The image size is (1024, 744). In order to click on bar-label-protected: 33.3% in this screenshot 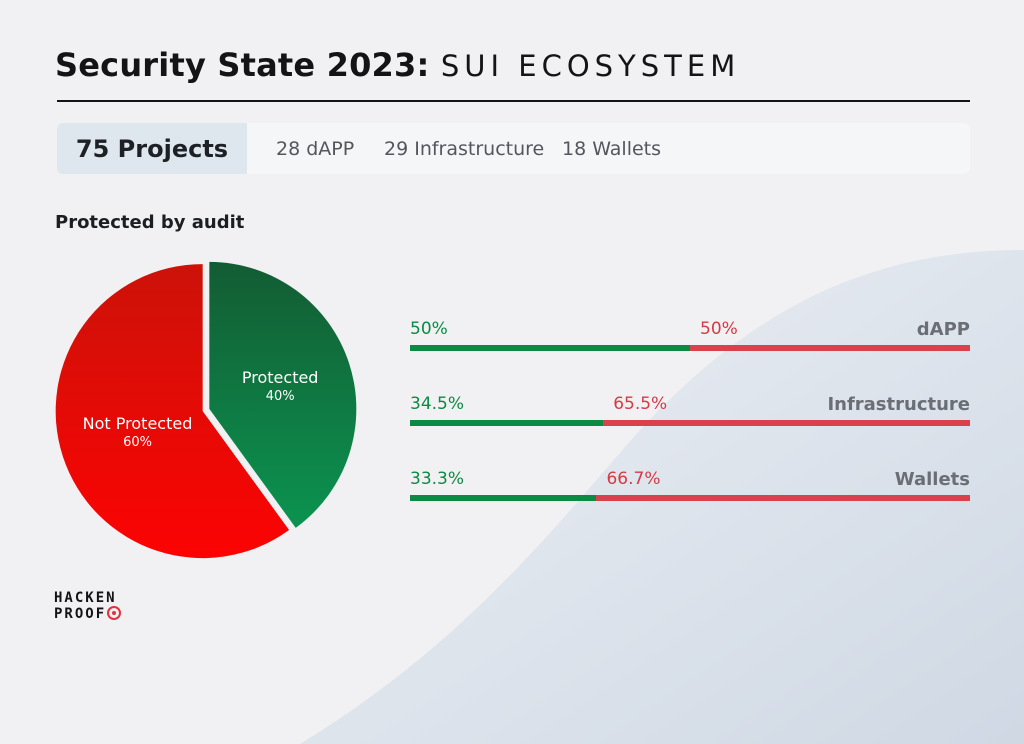, I will do `click(437, 479)`.